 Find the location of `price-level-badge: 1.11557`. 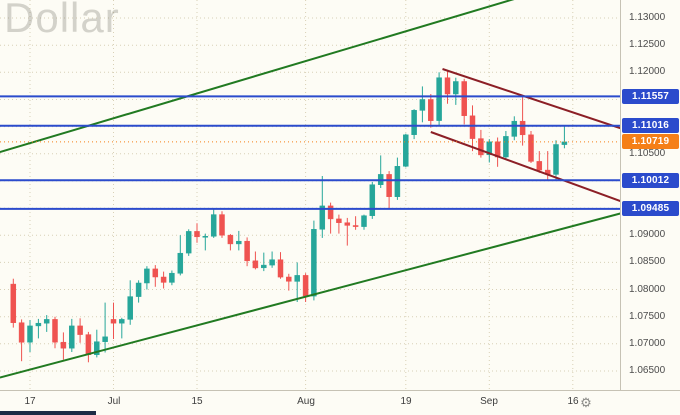

price-level-badge: 1.11557 is located at coordinates (650, 96).